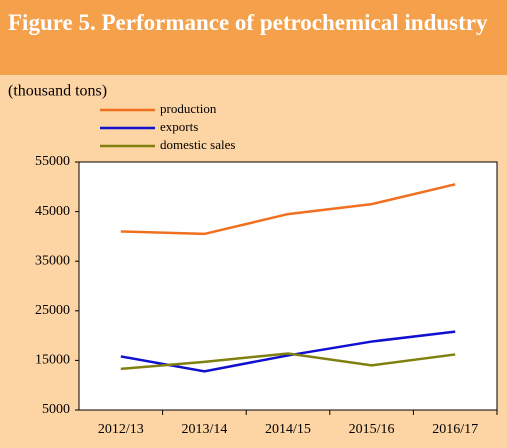 This screenshot has width=507, height=448. I want to click on y-tick-label: 35000, so click(52, 260).